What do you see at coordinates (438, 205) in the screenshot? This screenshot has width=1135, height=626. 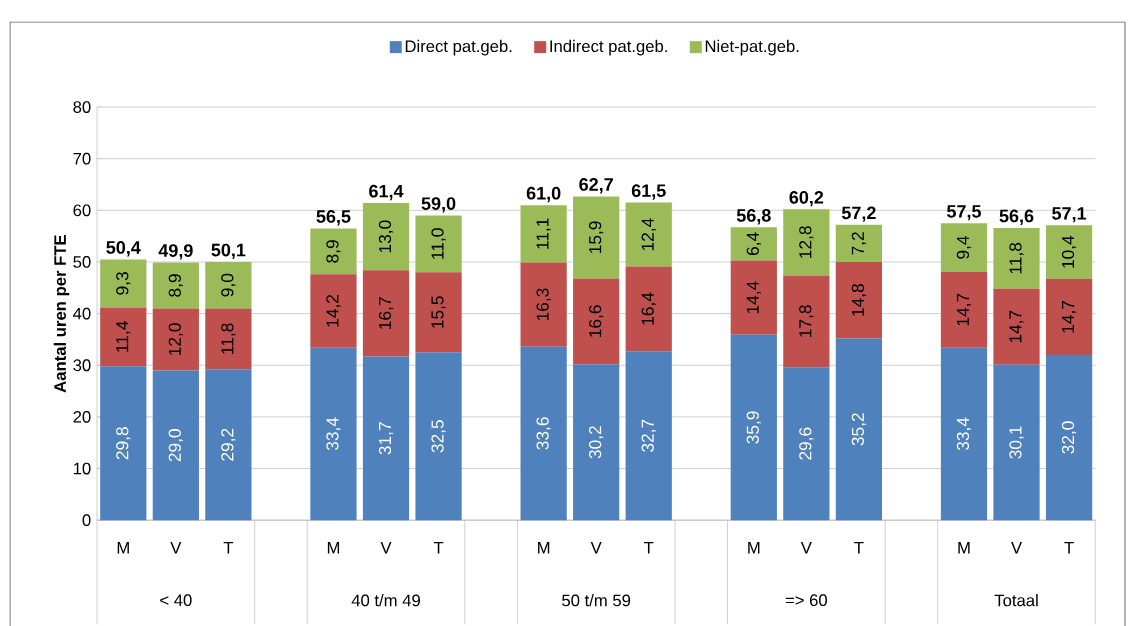 I see `total-label: 59,0` at bounding box center [438, 205].